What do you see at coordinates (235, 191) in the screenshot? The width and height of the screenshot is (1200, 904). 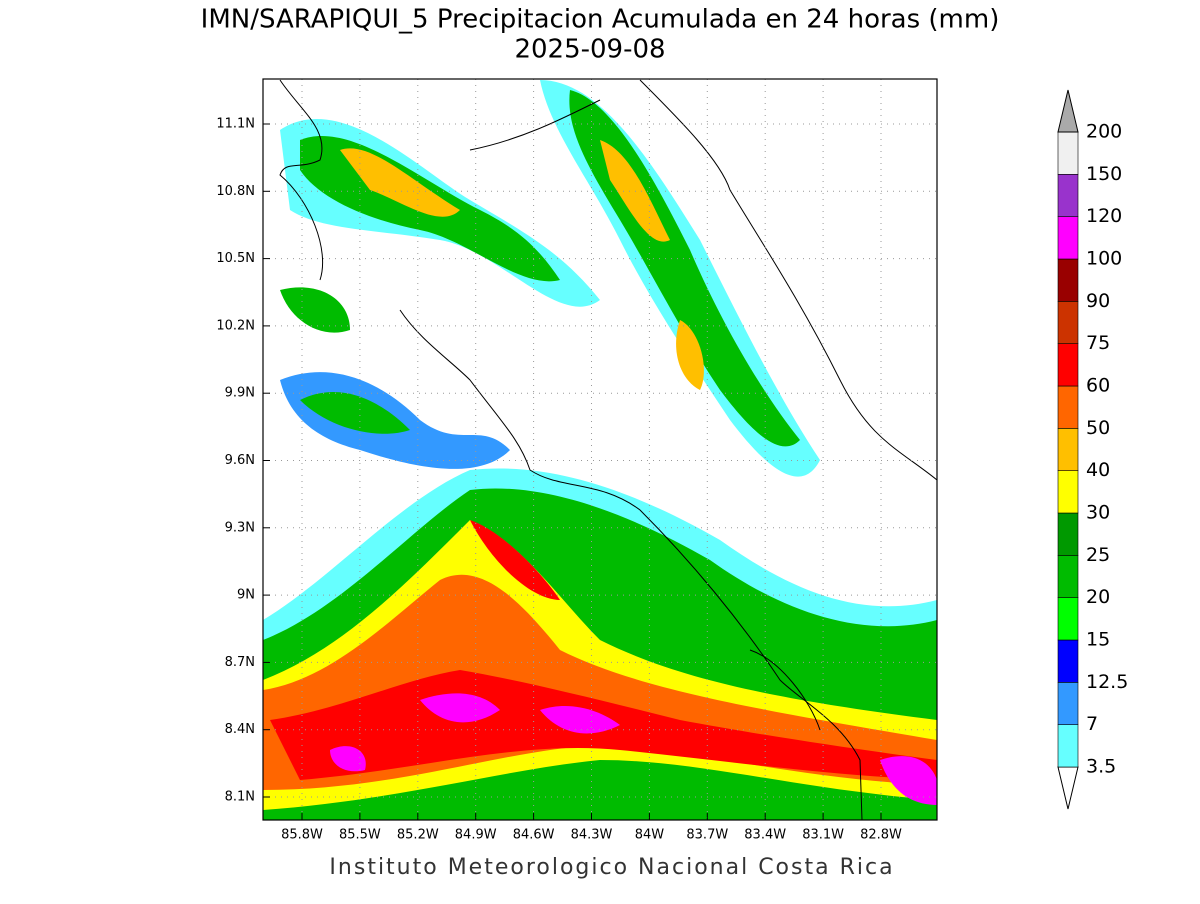 I see `lat-tick-label: 10.8N` at bounding box center [235, 191].